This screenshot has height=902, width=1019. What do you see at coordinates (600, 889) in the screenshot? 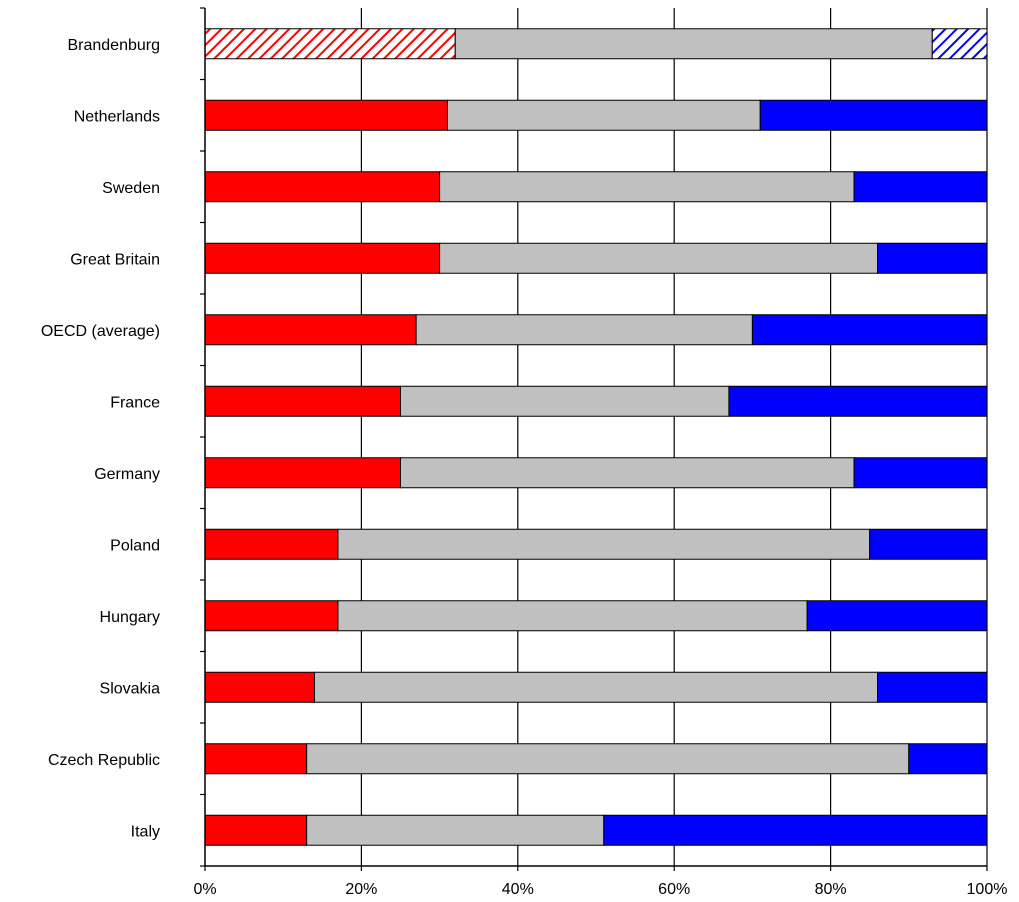
I see `x-tick-labels: 0% 20% 40% 60% 80% 100%` at bounding box center [600, 889].